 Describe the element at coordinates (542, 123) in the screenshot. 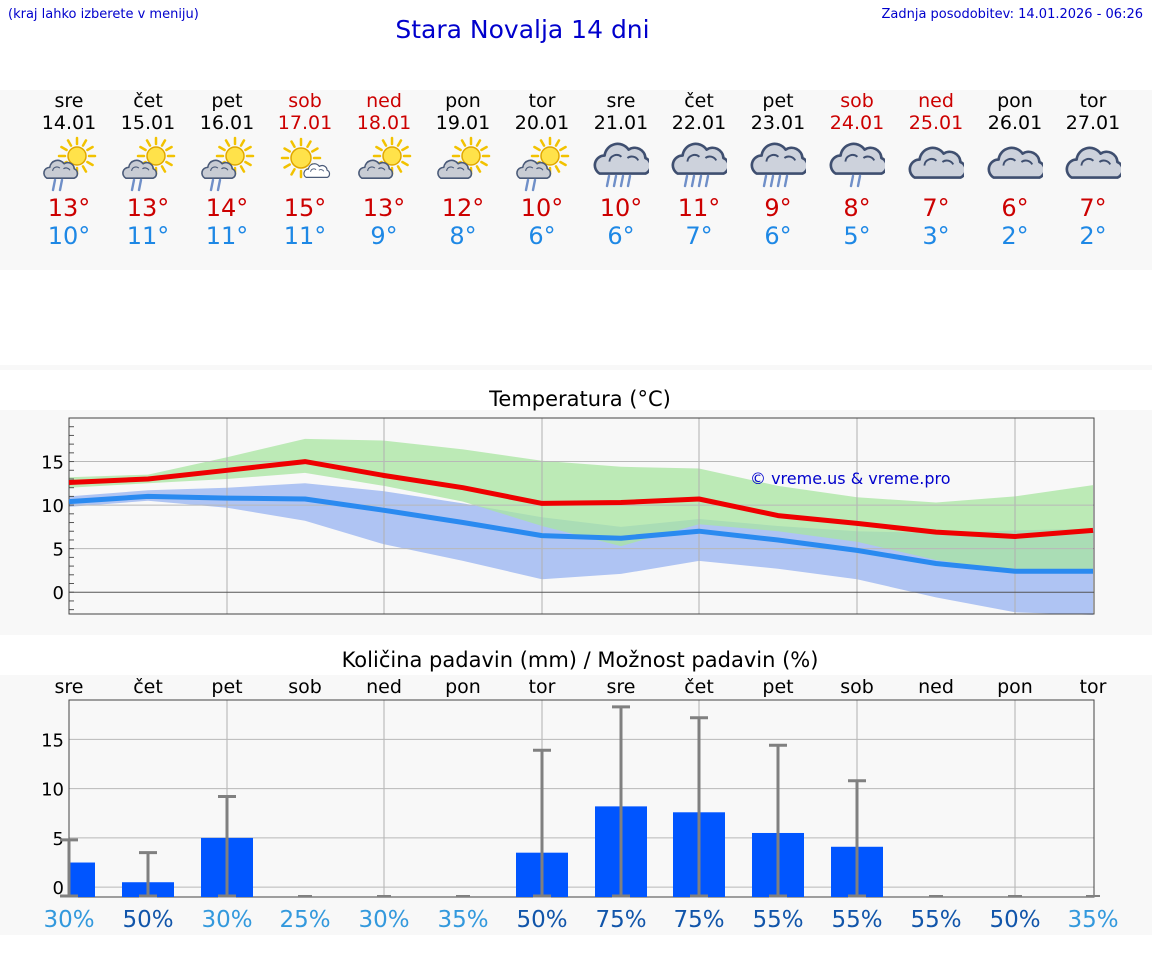

I see `day-date: 20.01` at that location.